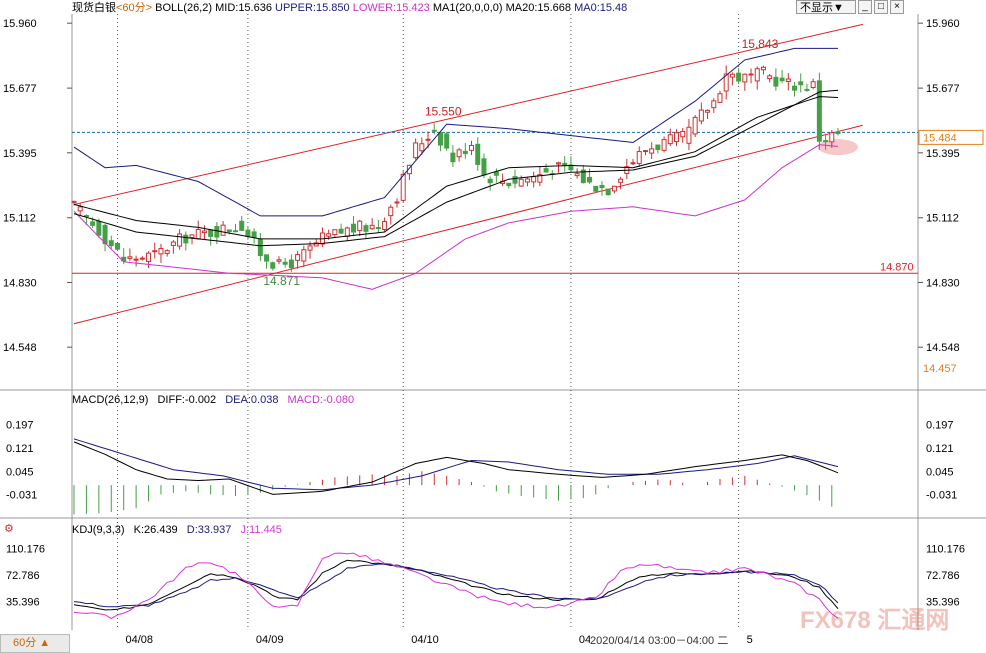 Image resolution: width=986 pixels, height=653 pixels. I want to click on hide-indicator-dropdown: 不显示▼, so click(826, 7).